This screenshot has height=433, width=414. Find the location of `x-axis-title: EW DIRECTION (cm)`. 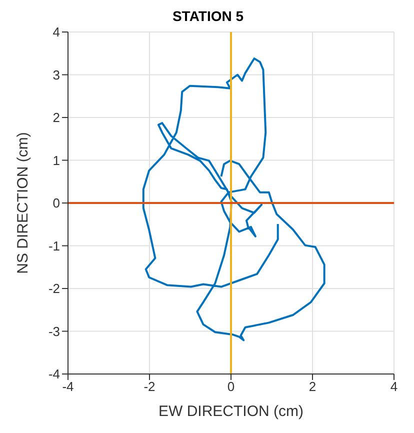

x-axis-title: EW DIRECTION (cm) is located at coordinates (231, 411).